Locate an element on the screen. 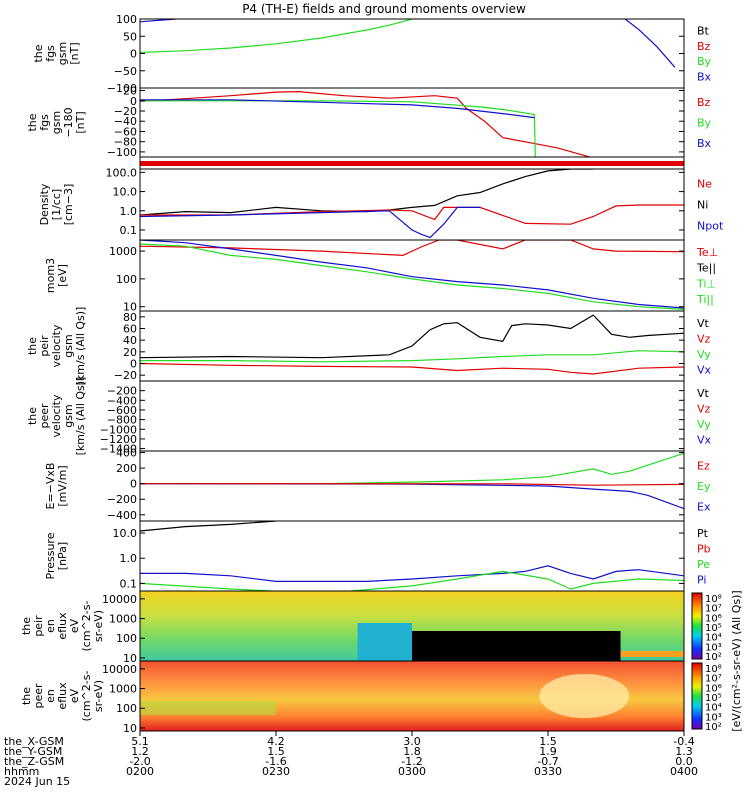 The width and height of the screenshot is (750, 800). y-tick-label: 50 is located at coordinates (130, 36).